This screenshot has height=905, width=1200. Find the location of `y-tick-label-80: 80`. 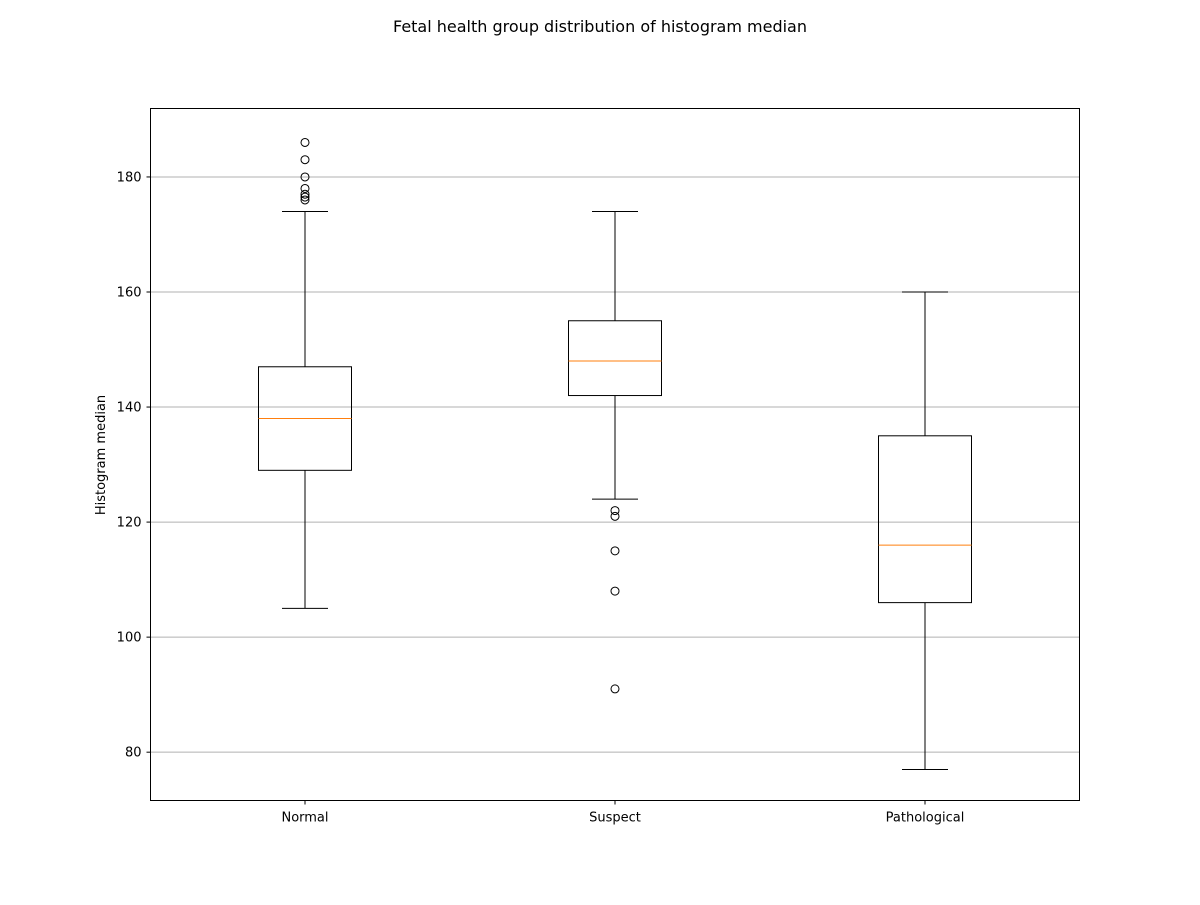

y-tick-label-80: 80 is located at coordinates (133, 753).